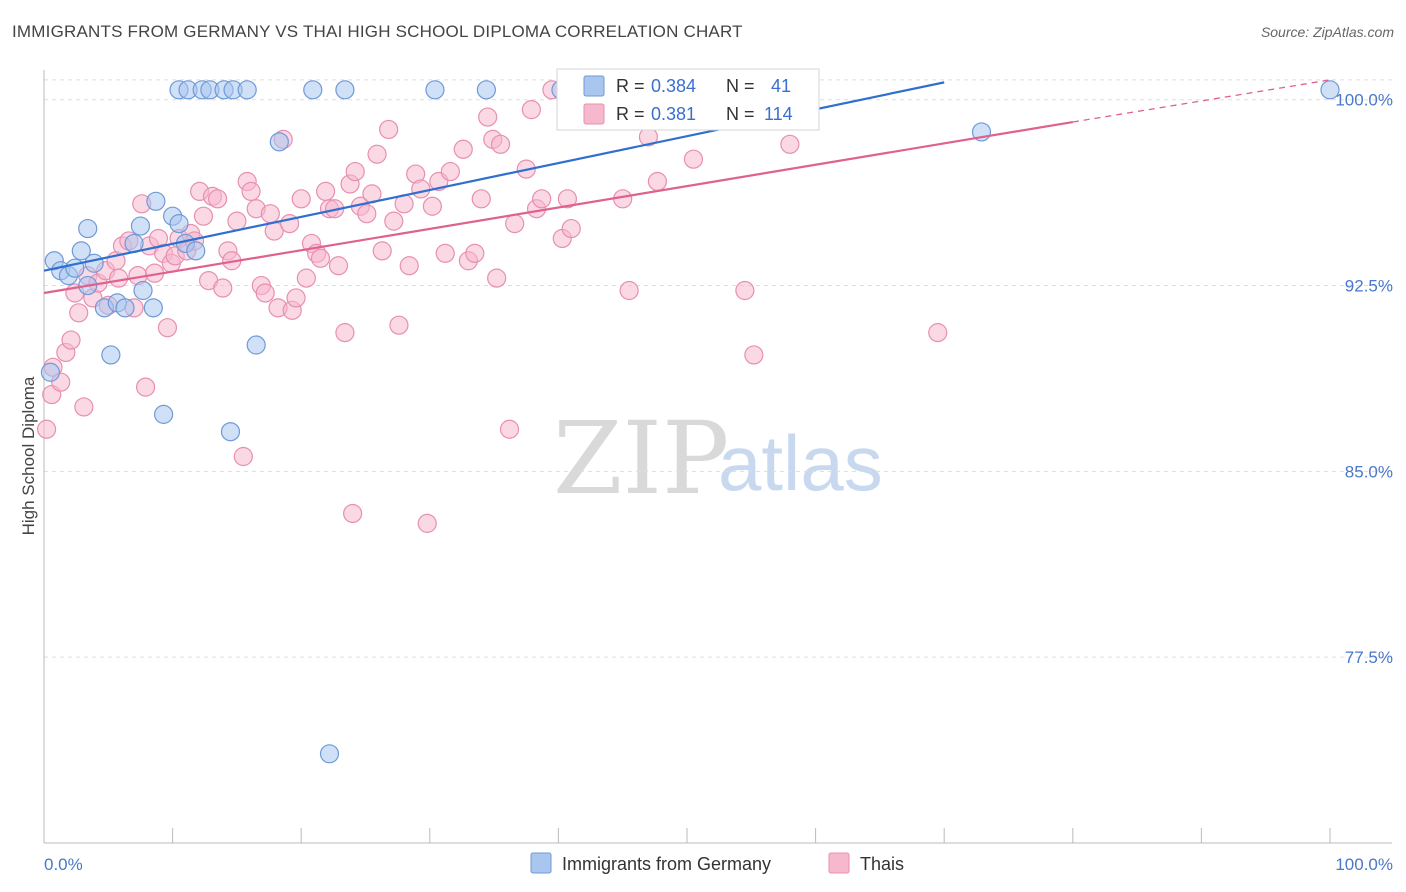  Describe the element at coordinates (666, 864) in the screenshot. I see `series-legend-label-germany: Immigrants from Germany` at that location.